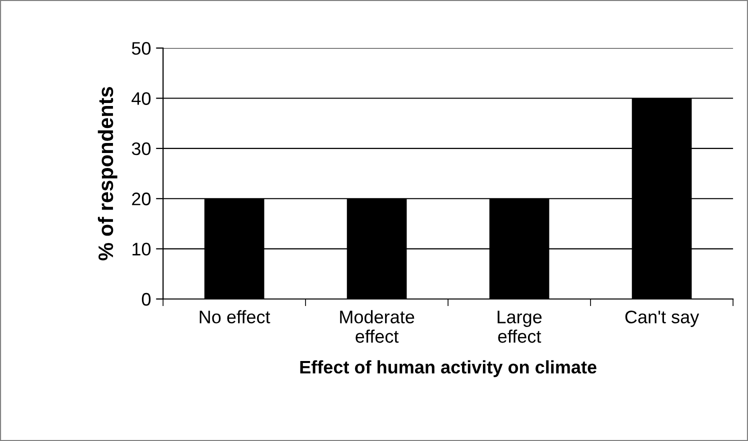 The width and height of the screenshot is (748, 441). What do you see at coordinates (520, 326) in the screenshot?
I see `x-tick-label: Large effect` at bounding box center [520, 326].